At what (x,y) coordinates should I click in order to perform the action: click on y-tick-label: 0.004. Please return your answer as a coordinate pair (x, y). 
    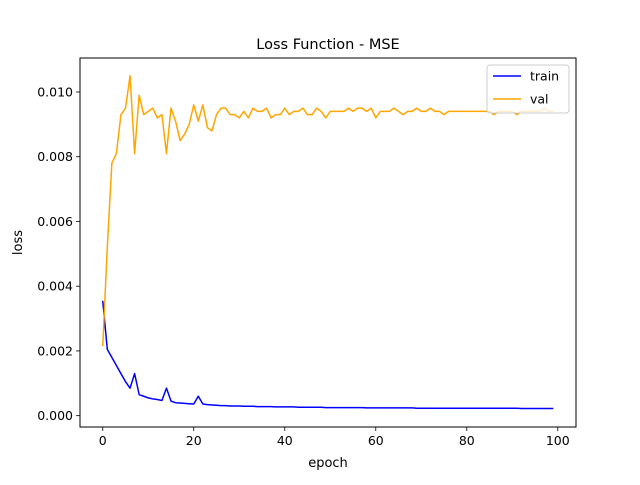
    Looking at the image, I should click on (55, 286).